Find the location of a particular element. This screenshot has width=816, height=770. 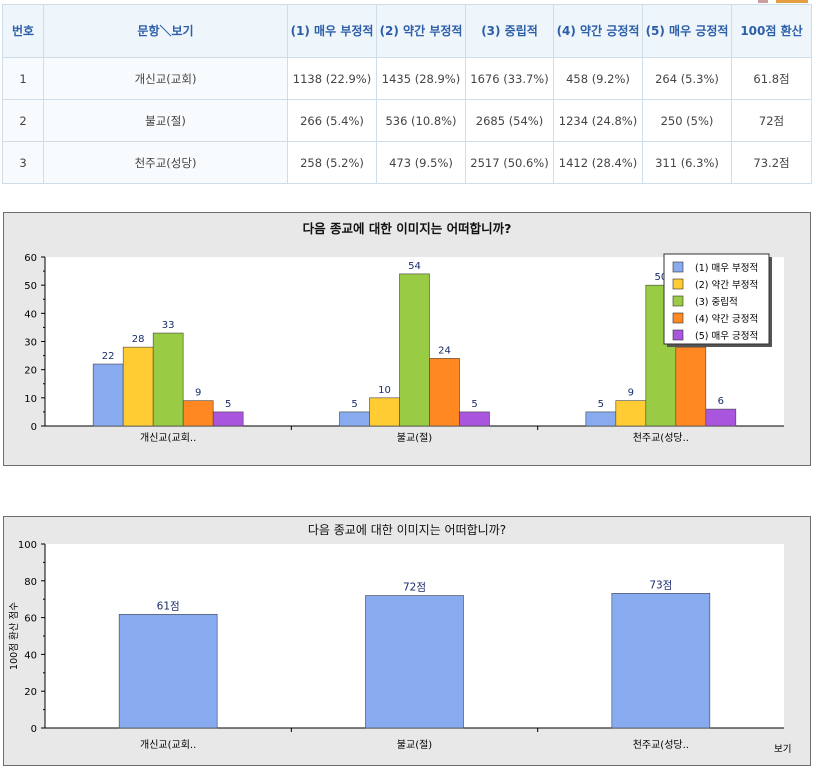

cell-option-2: 536 (10.8%) is located at coordinates (421, 120).